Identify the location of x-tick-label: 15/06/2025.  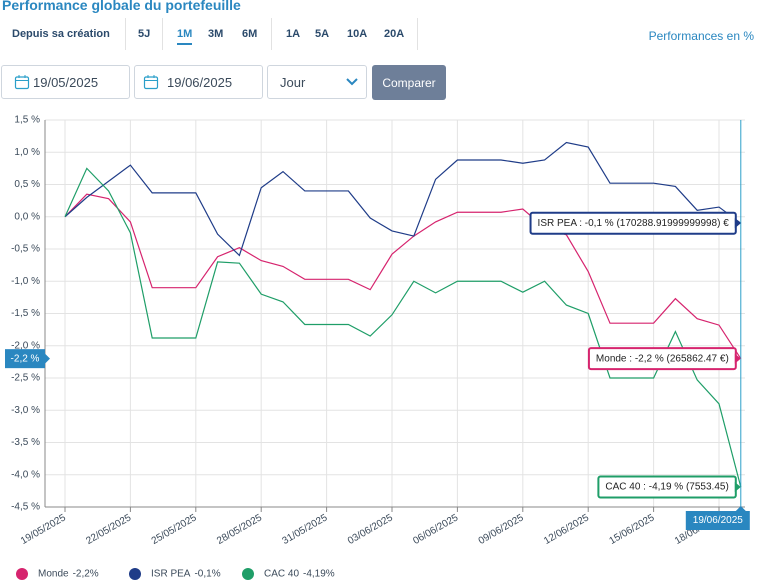
(632, 529).